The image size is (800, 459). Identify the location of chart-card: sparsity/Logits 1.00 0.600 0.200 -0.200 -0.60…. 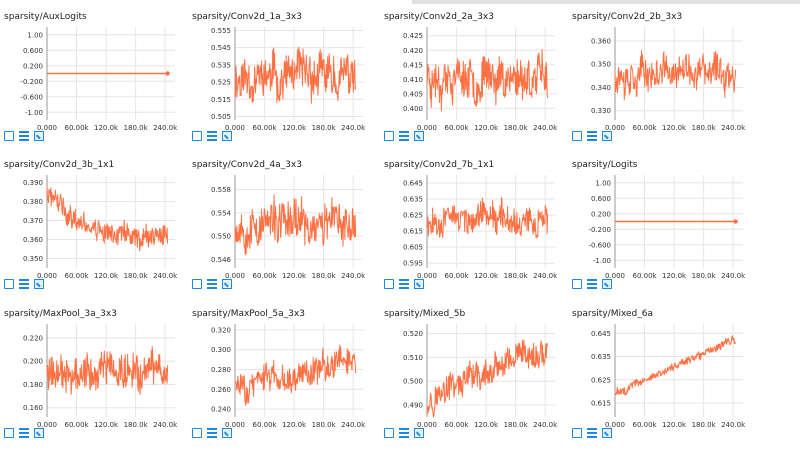
(663, 224).